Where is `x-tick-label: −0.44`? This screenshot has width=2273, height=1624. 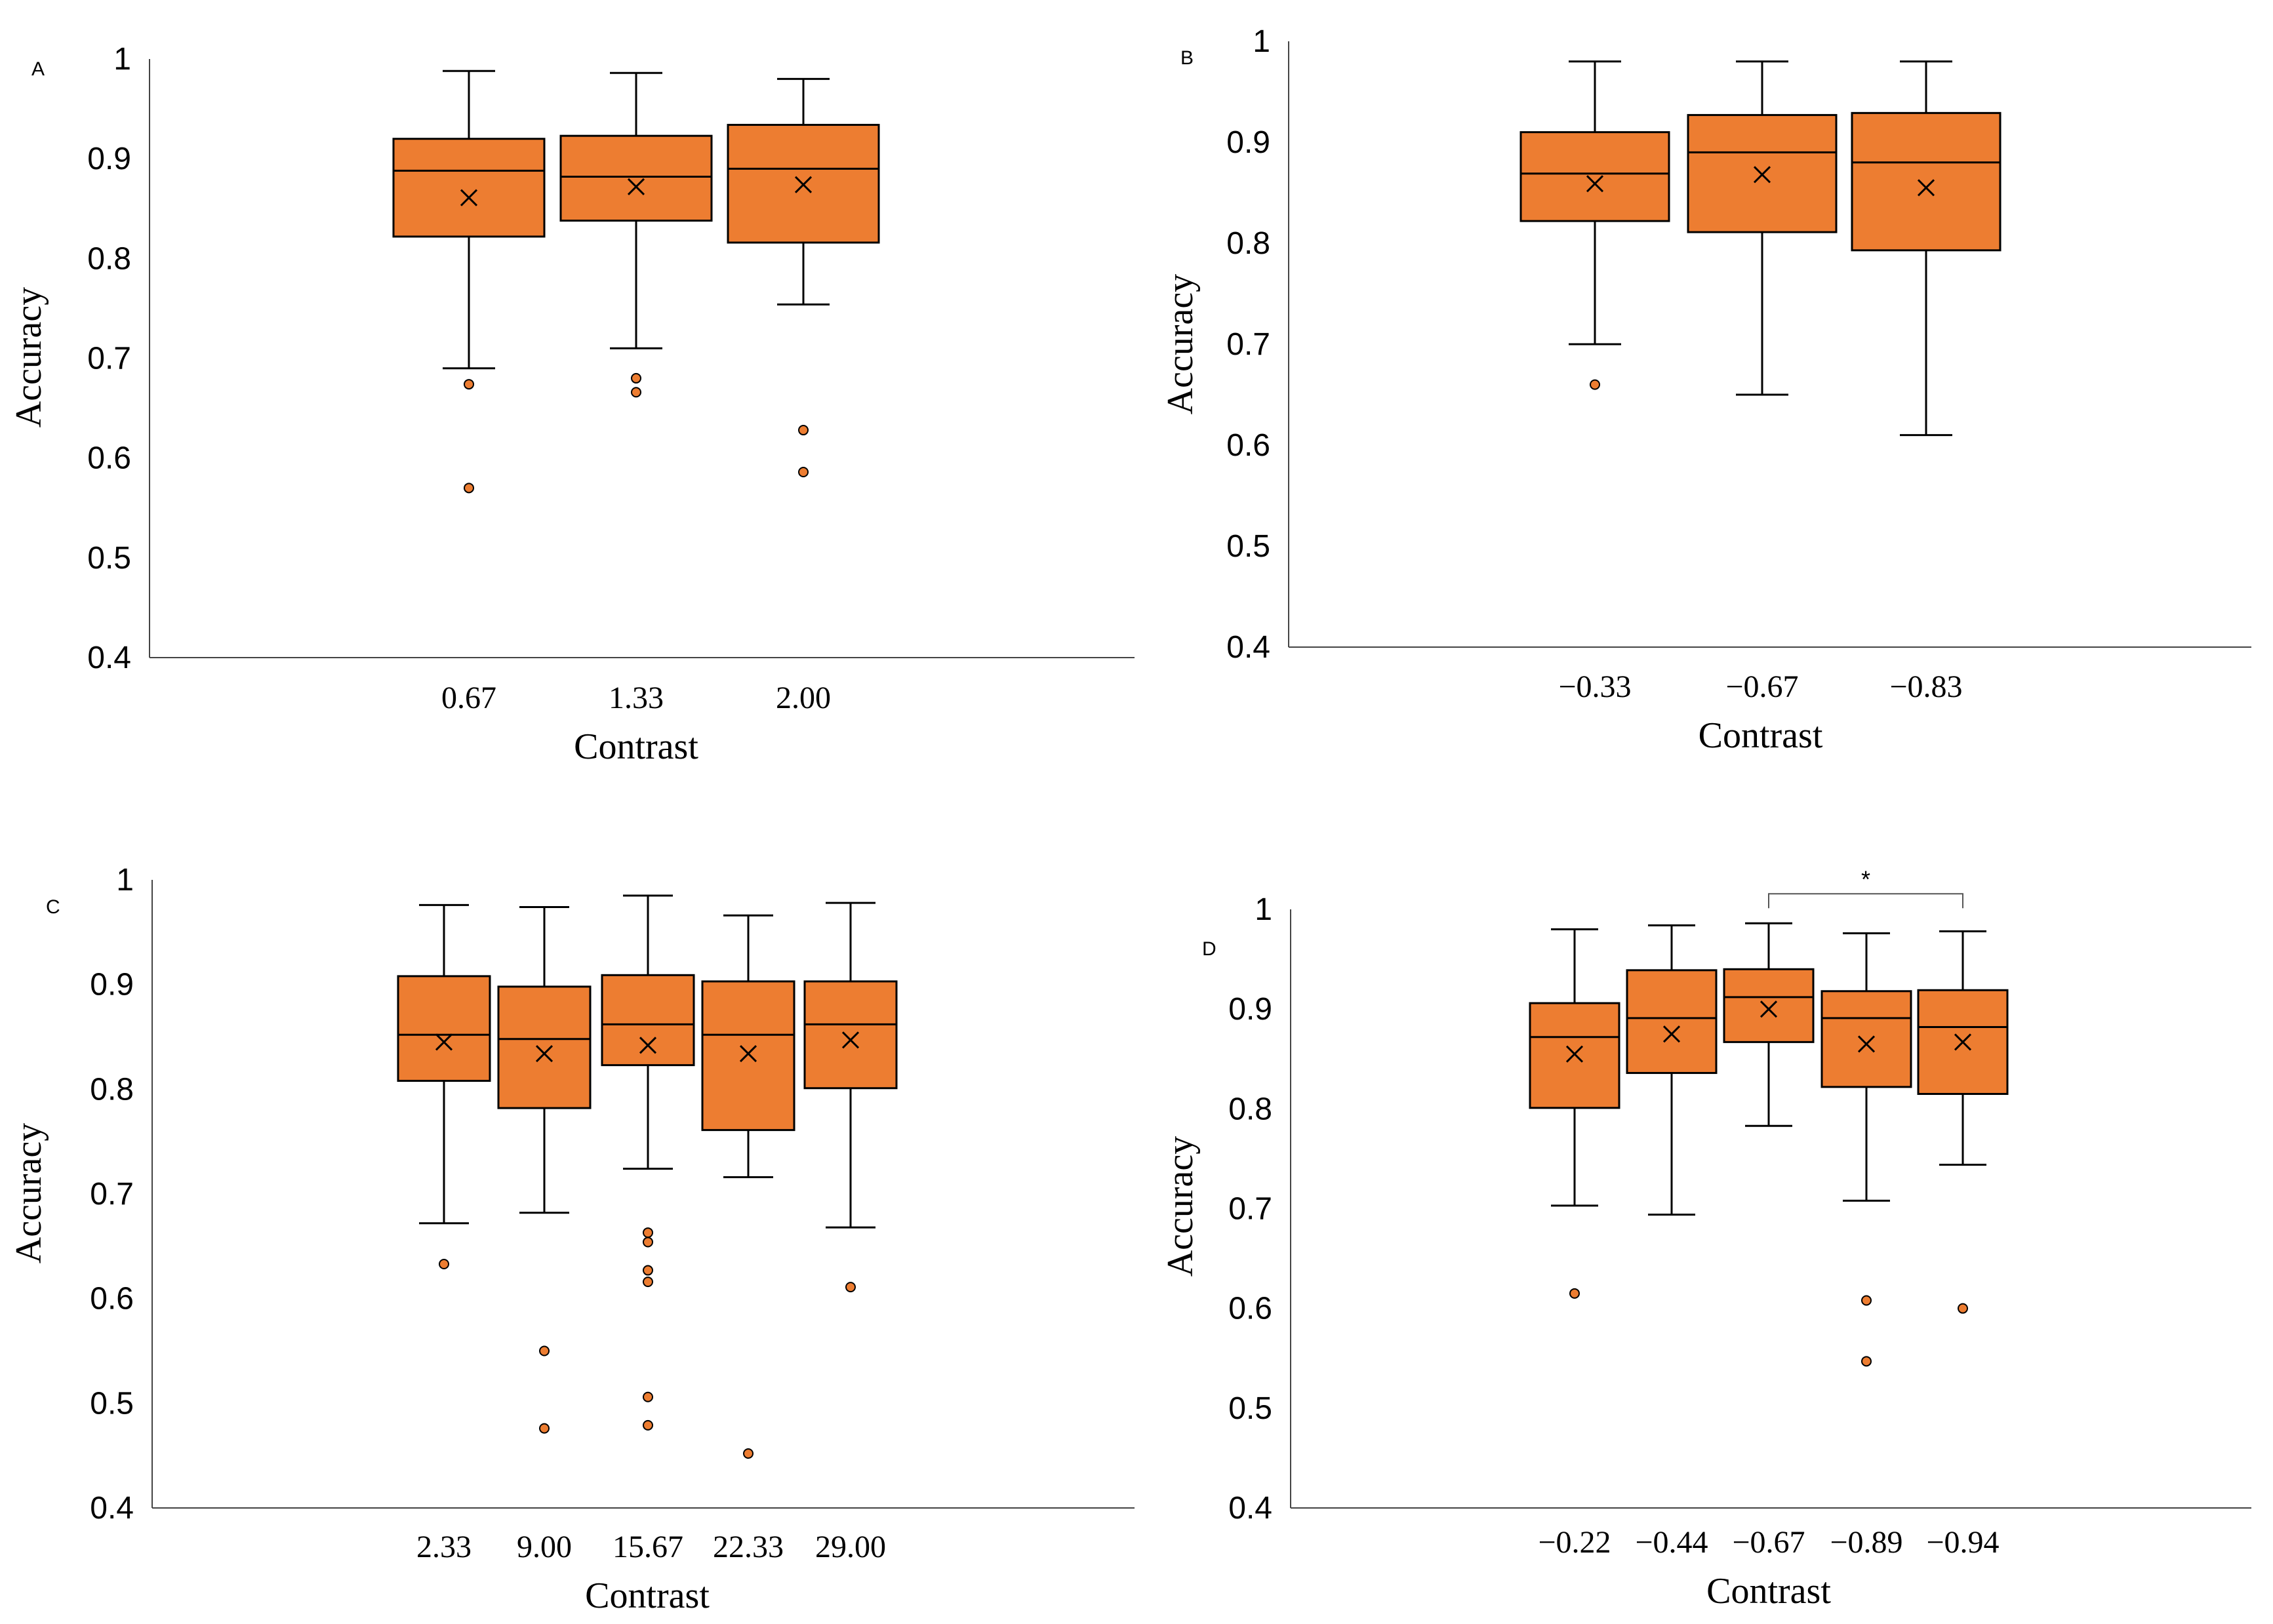
x-tick-label: −0.44 is located at coordinates (1671, 1543).